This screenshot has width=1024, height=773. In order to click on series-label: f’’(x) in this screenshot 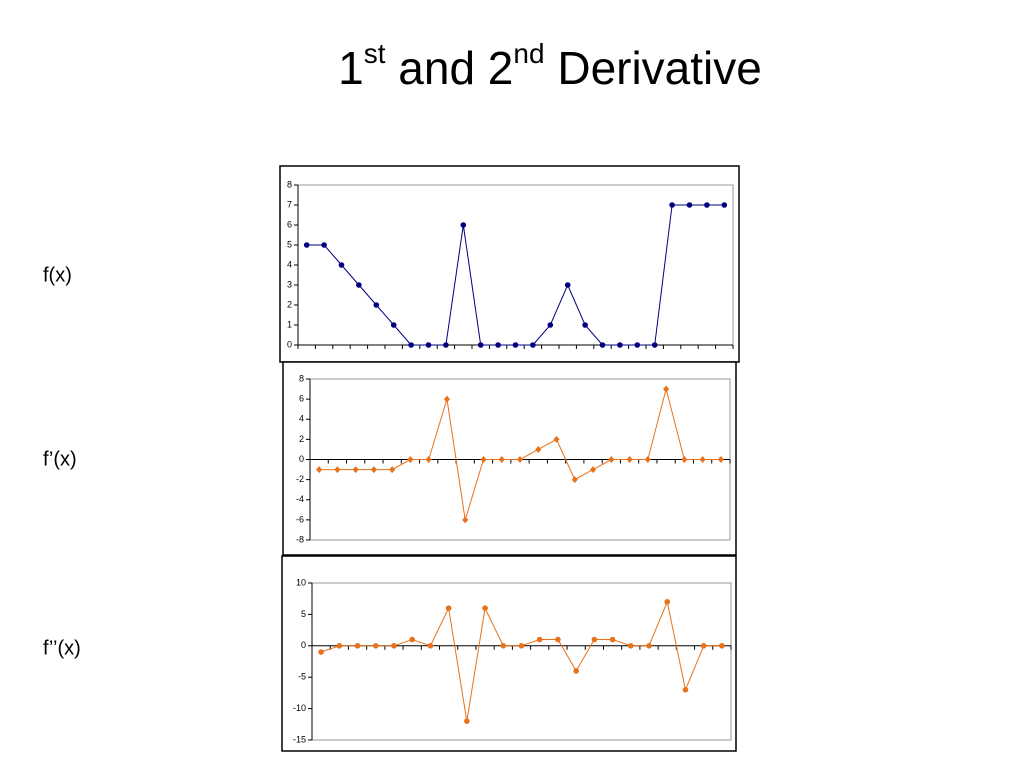, I will do `click(62, 648)`.